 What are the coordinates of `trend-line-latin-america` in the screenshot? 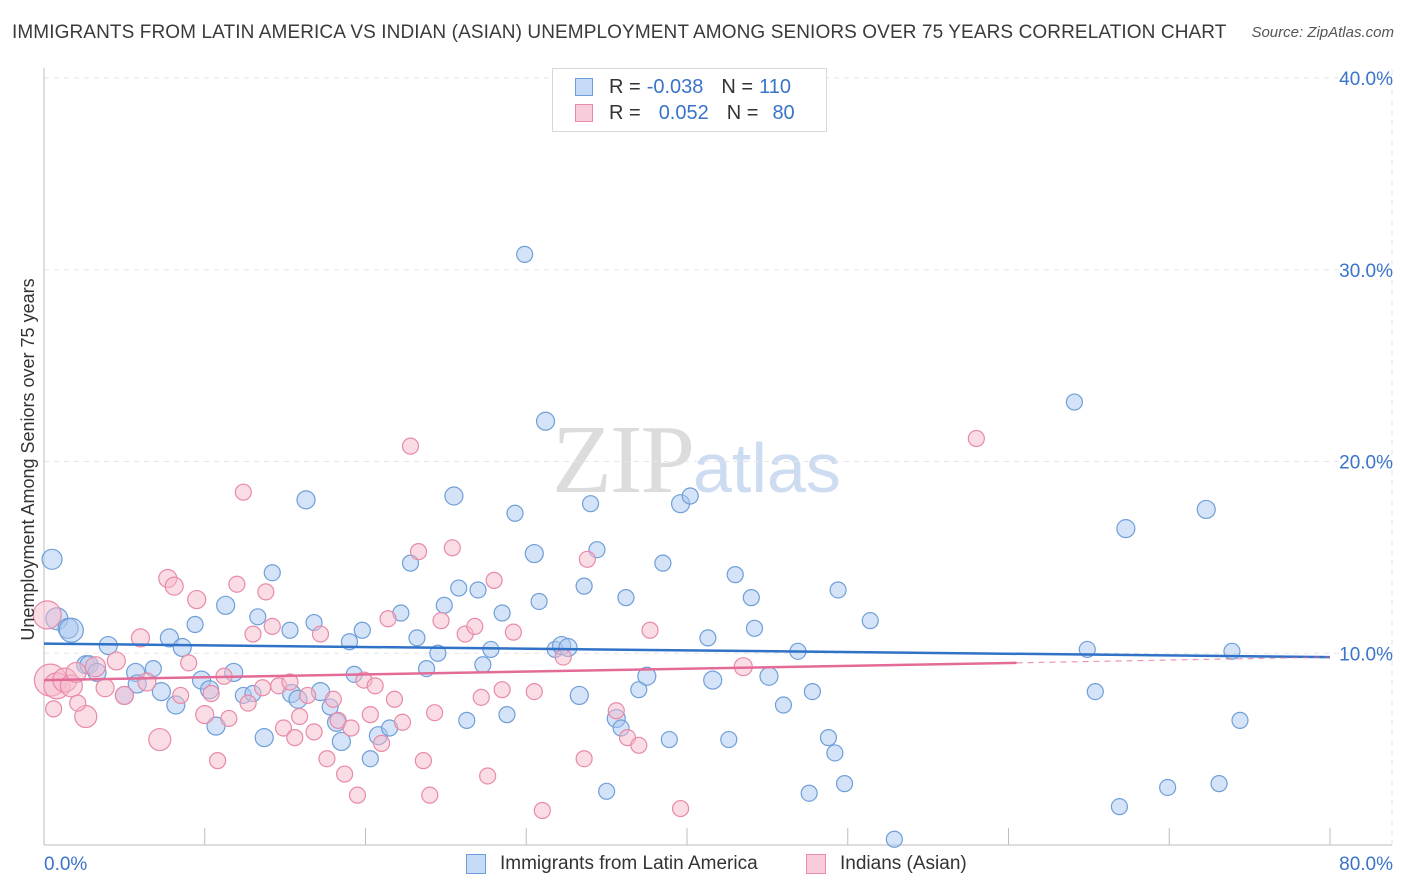 It's located at (687, 650).